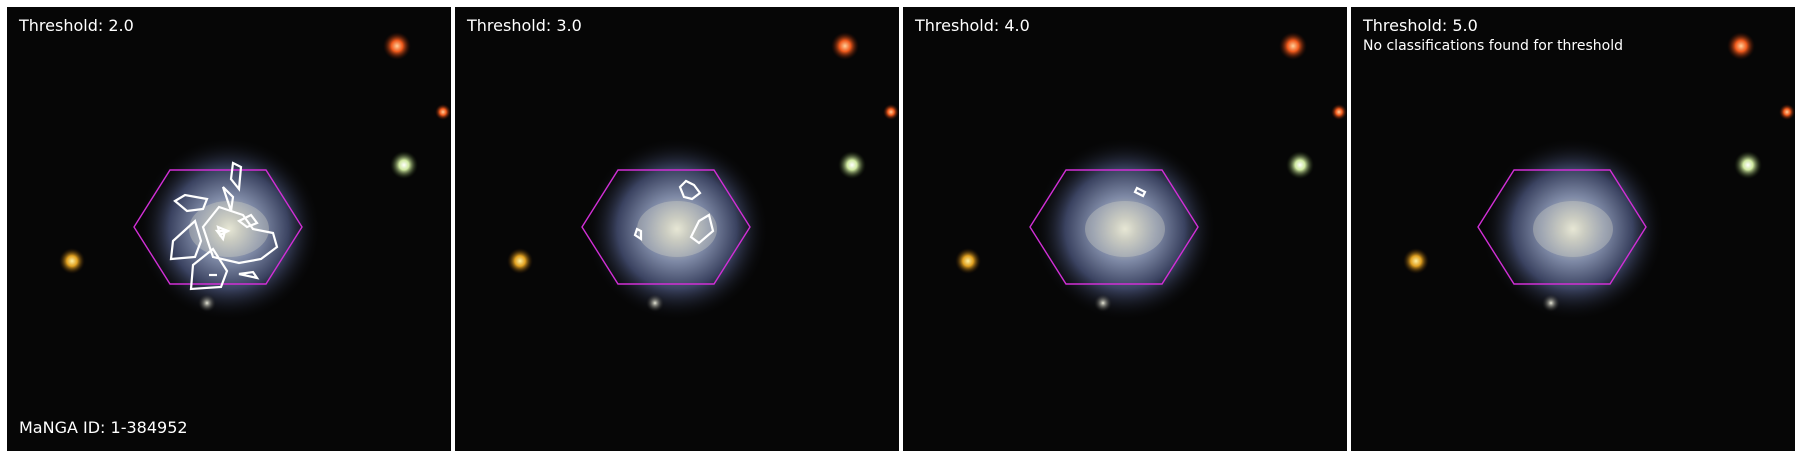 The width and height of the screenshot is (1800, 457). What do you see at coordinates (1493, 46) in the screenshot?
I see `threshold-note: No classifications found for threshold` at bounding box center [1493, 46].